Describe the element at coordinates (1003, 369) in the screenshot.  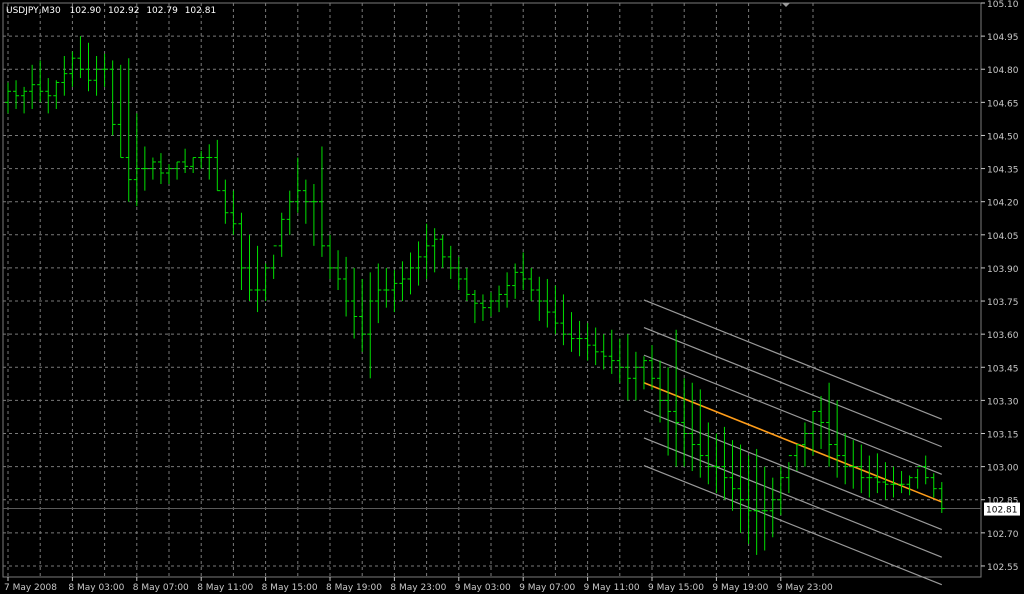
I see `y-tick-label: 103.45` at that location.